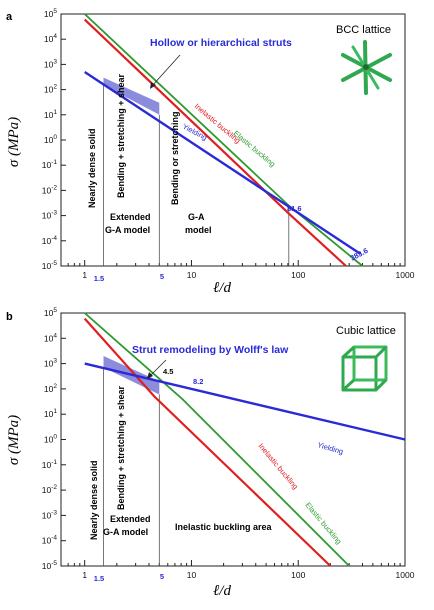 The height and width of the screenshot is (610, 434). What do you see at coordinates (92, 168) in the screenshot?
I see `panel-a-region-dense: Nearly dense solid` at bounding box center [92, 168].